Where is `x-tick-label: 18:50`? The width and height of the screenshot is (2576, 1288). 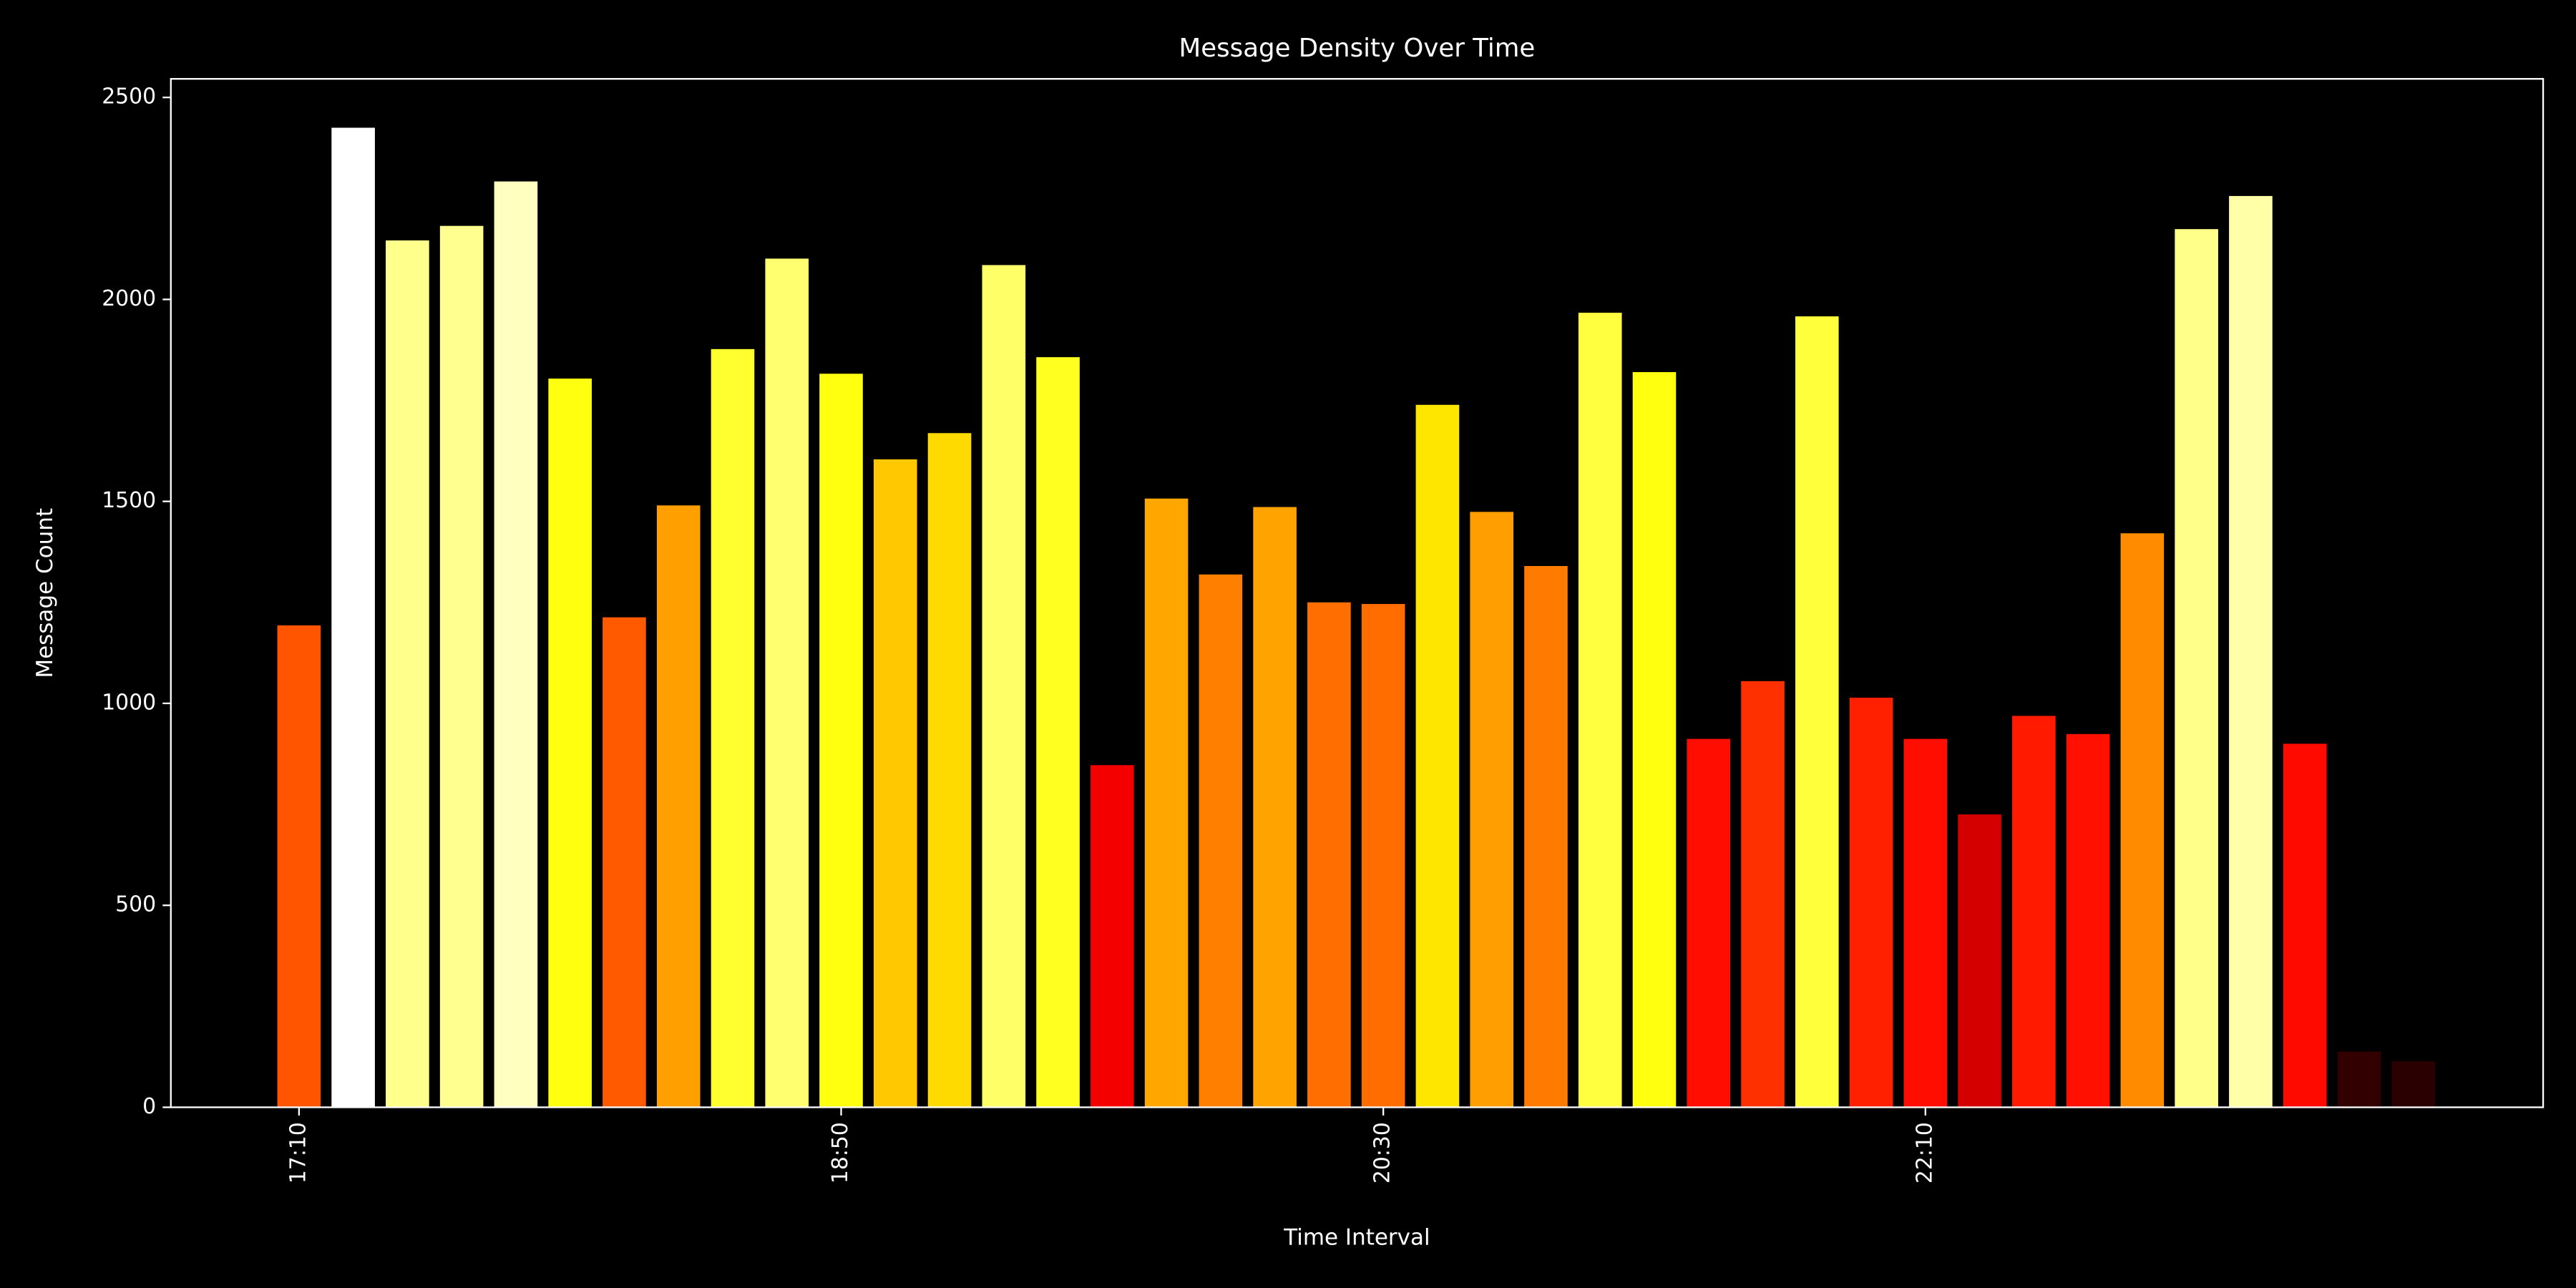
x-tick-label: 18:50 is located at coordinates (841, 1153).